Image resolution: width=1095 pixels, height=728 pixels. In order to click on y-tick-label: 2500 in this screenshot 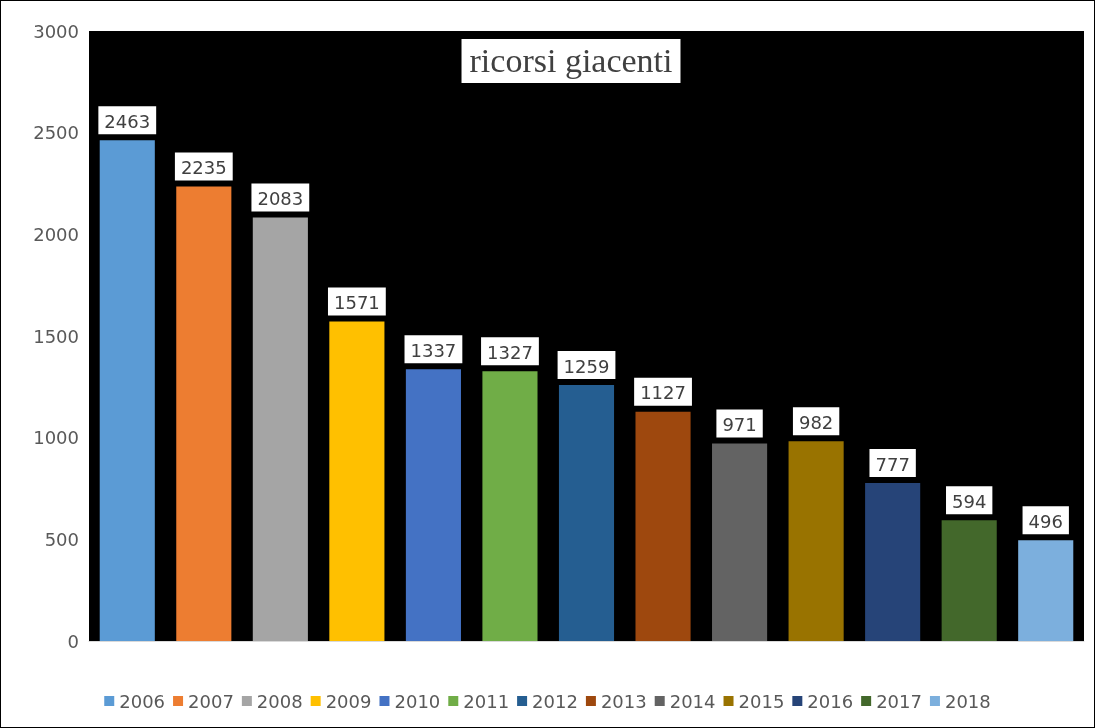, I will do `click(56, 133)`.